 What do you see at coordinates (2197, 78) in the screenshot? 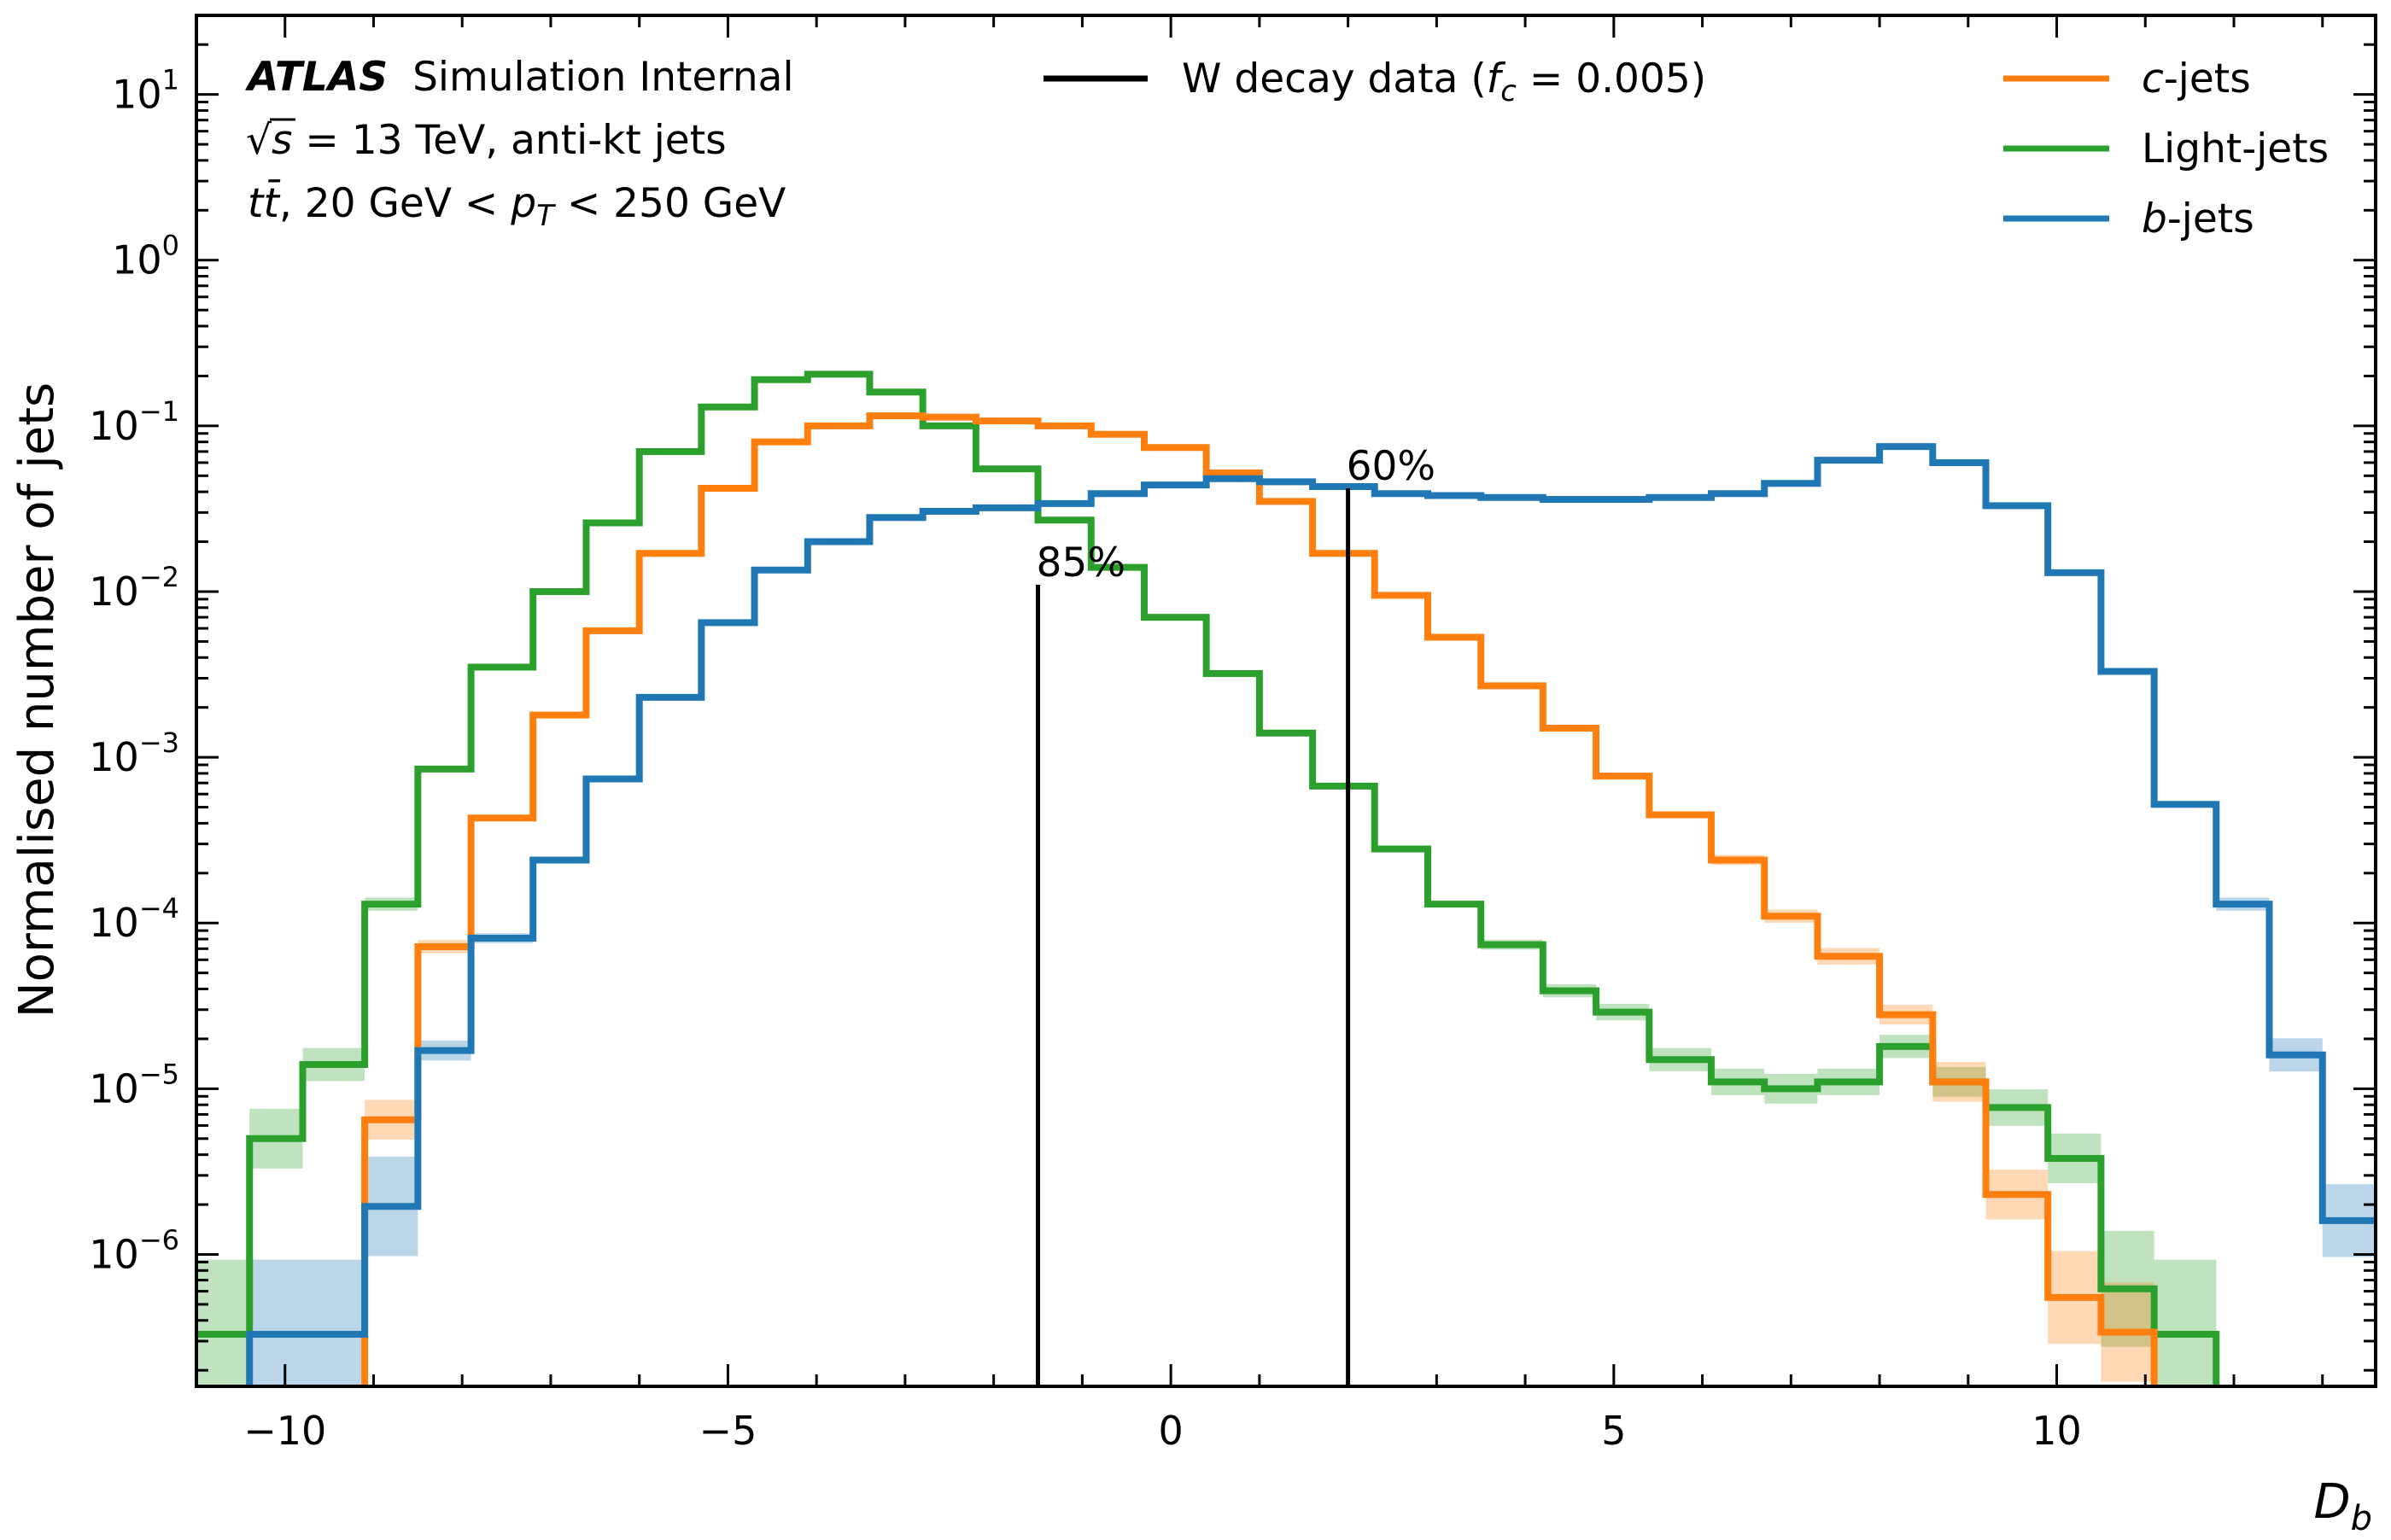
I see `svg-text: c-jets` at bounding box center [2197, 78].